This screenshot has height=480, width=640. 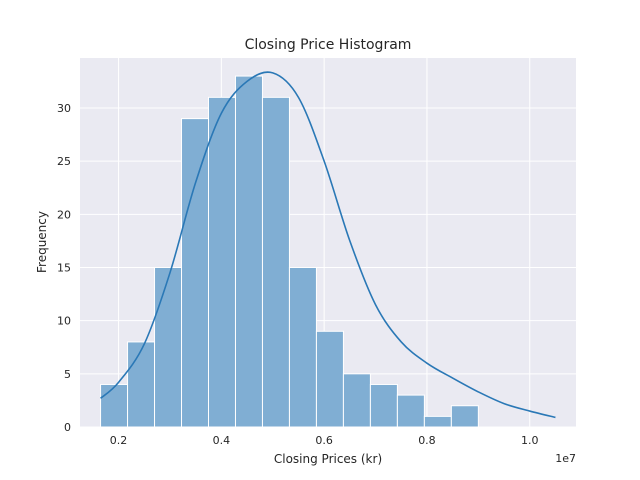 I want to click on y-tick-label: 20, so click(x=64, y=214).